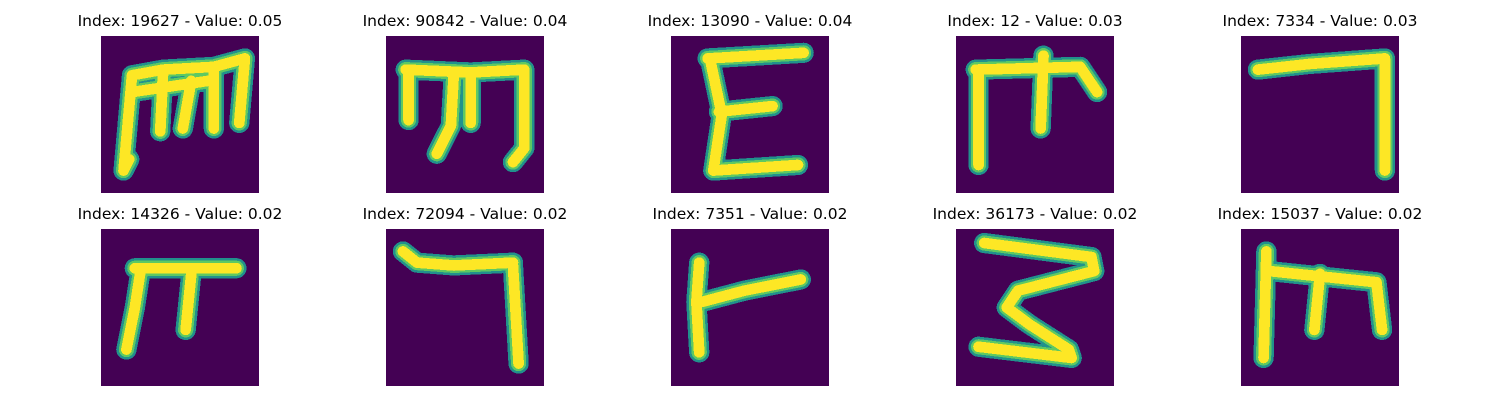 Image resolution: width=1500 pixels, height=400 pixels. I want to click on image-panel: Index: 36173 - Value: 0.02, so click(1035, 299).